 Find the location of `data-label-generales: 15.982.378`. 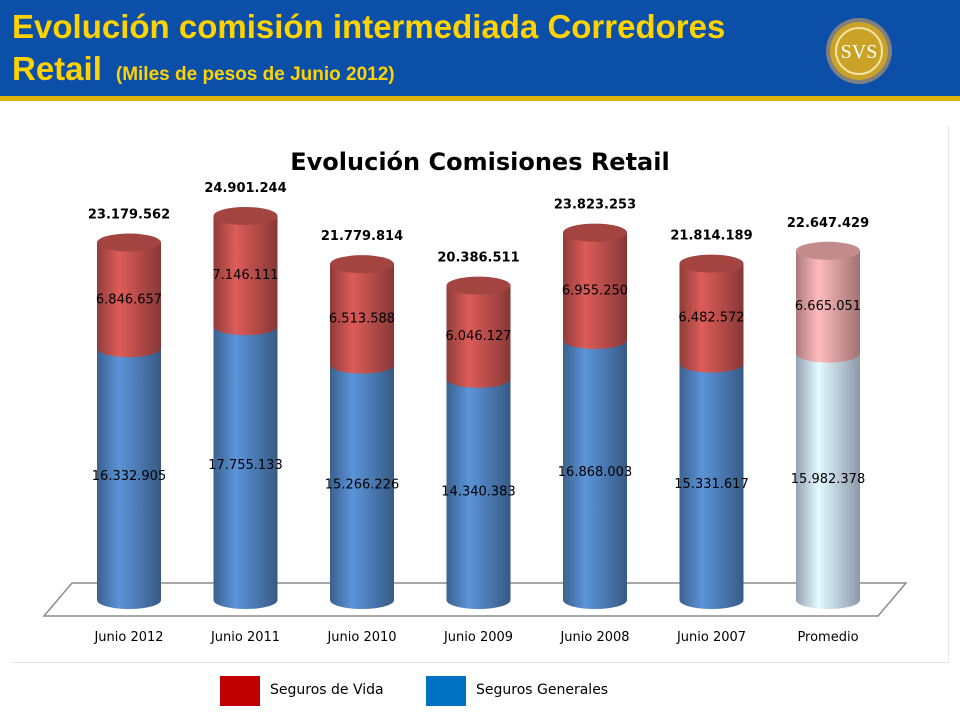

data-label-generales: 15.982.378 is located at coordinates (828, 479).